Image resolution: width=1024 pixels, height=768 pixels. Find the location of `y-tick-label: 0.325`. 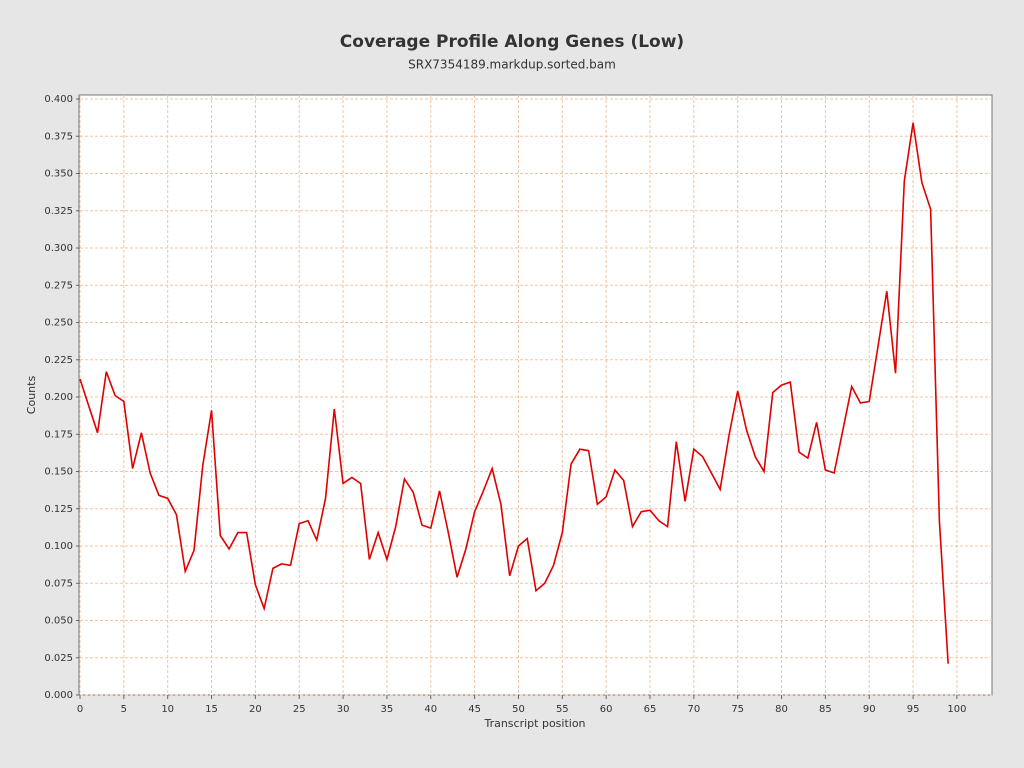

y-tick-label: 0.325 is located at coordinates (58, 211).